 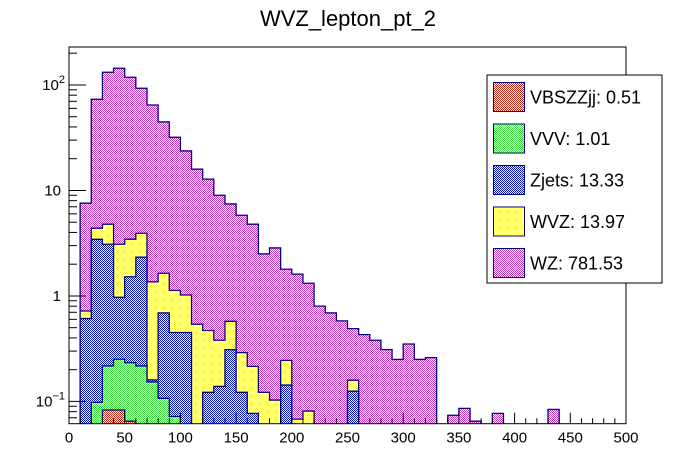 I want to click on x-tick-label: 100, so click(x=180, y=438).